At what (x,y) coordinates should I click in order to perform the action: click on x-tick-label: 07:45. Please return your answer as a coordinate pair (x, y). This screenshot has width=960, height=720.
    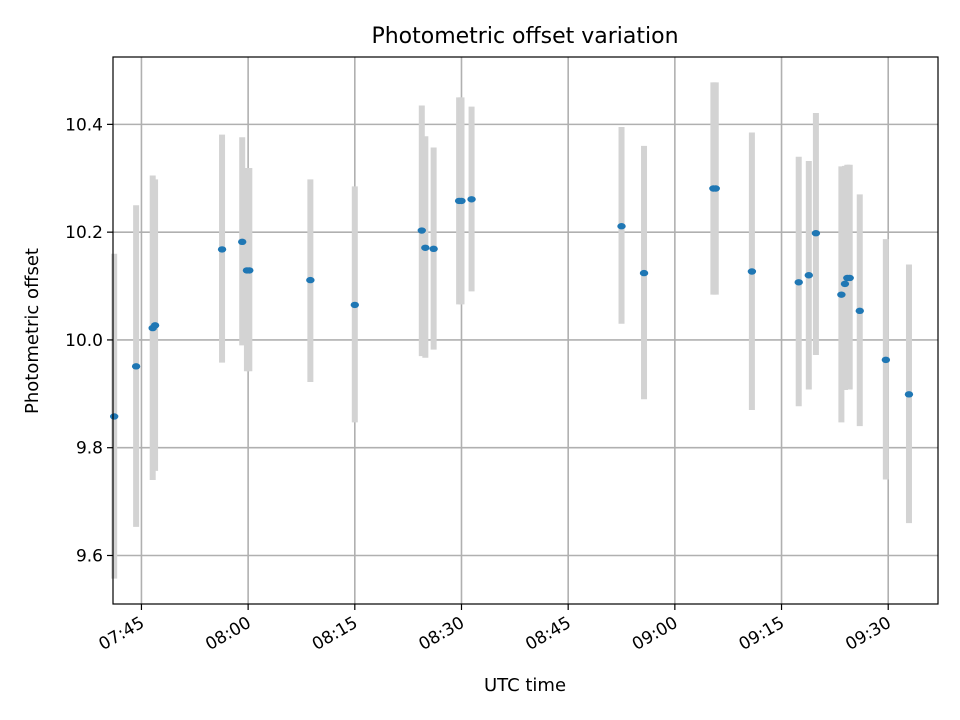
    Looking at the image, I should click on (122, 634).